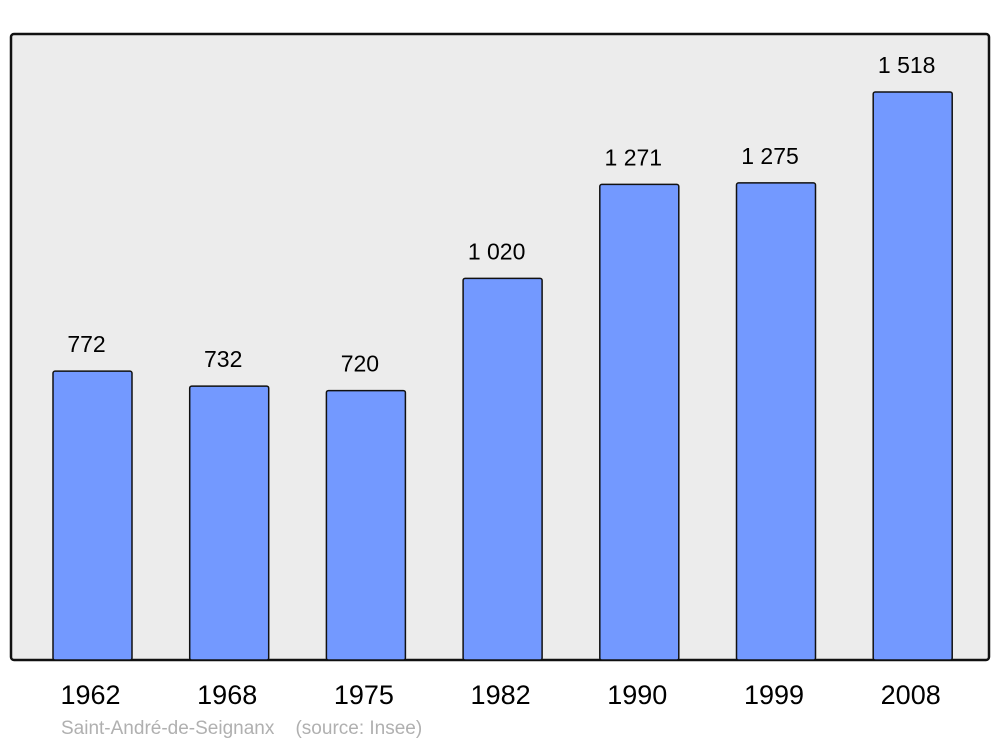 The height and width of the screenshot is (747, 1000). What do you see at coordinates (92, 515) in the screenshot?
I see `bar-1962` at bounding box center [92, 515].